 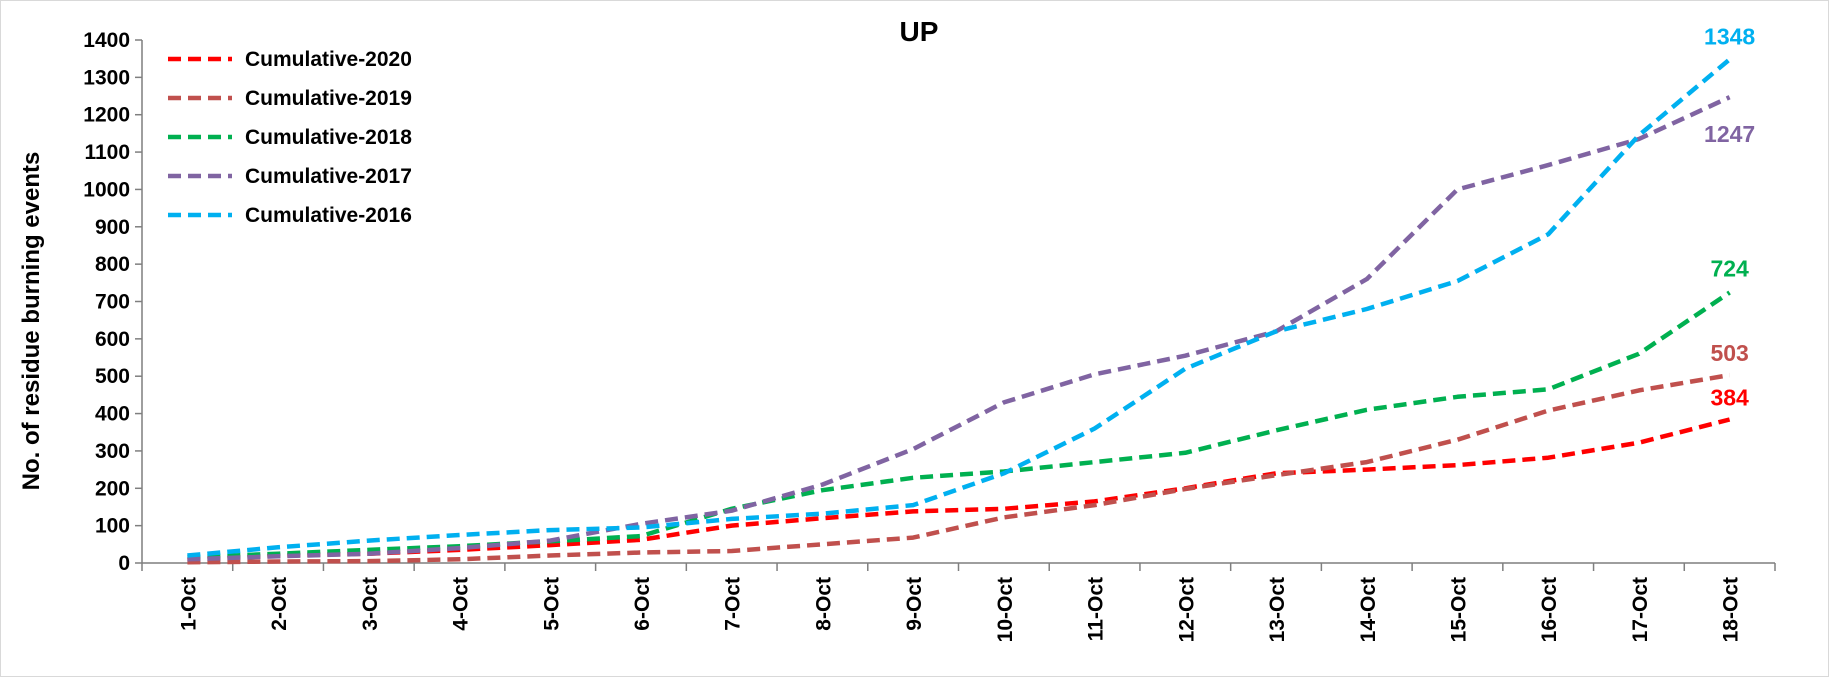 I want to click on y-tick-label: 300, so click(x=112, y=451).